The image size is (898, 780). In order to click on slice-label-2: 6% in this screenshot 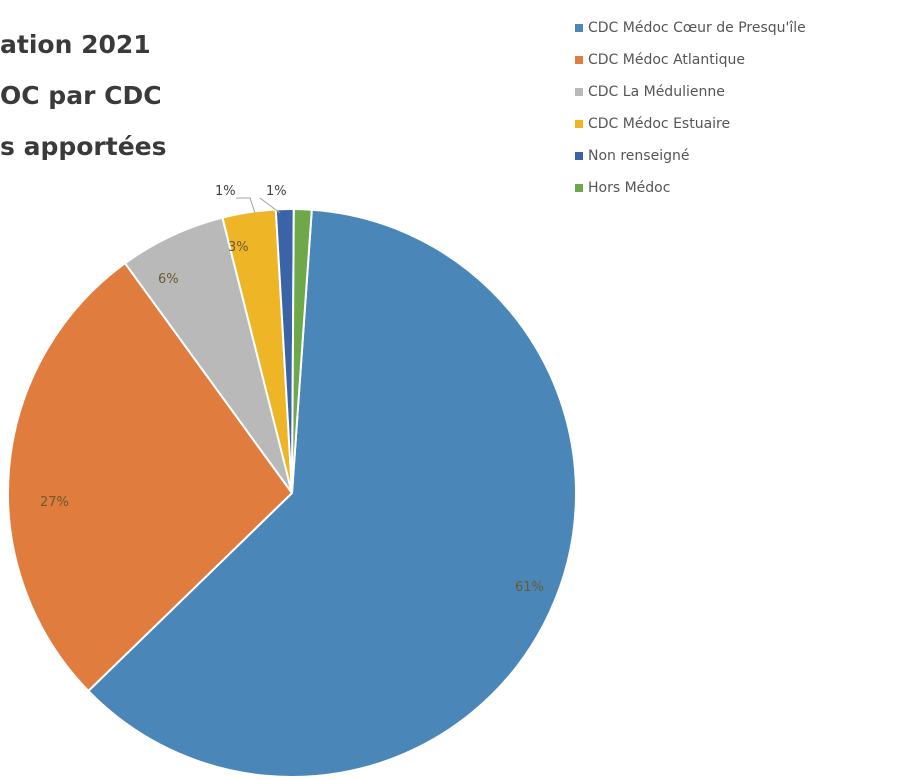, I will do `click(168, 279)`.